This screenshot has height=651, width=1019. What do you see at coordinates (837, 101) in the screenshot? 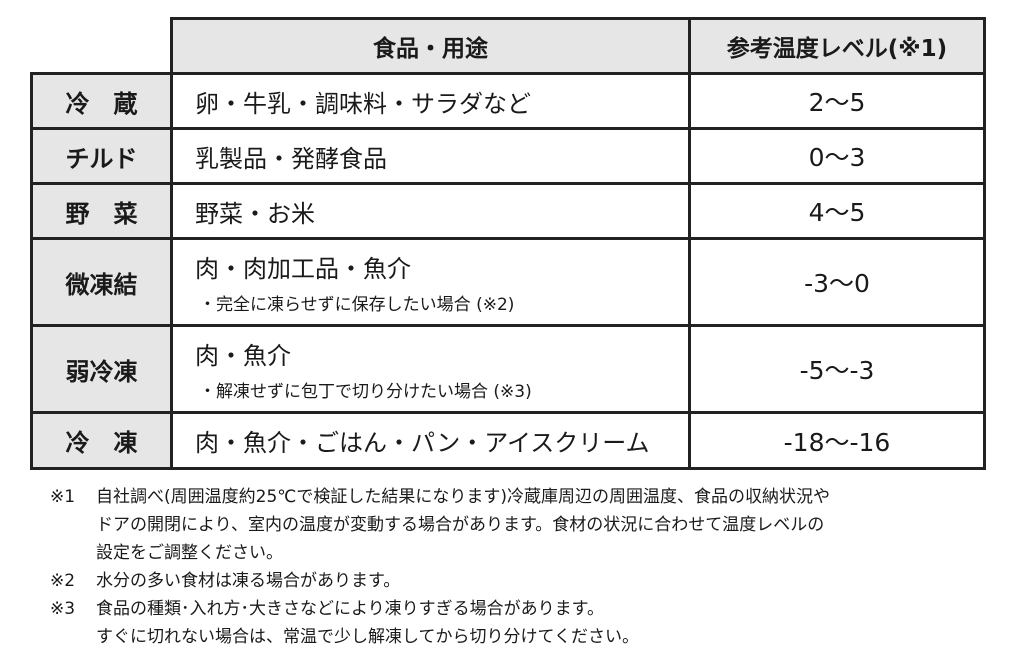
I see `level-cell: 2〜5` at bounding box center [837, 101].